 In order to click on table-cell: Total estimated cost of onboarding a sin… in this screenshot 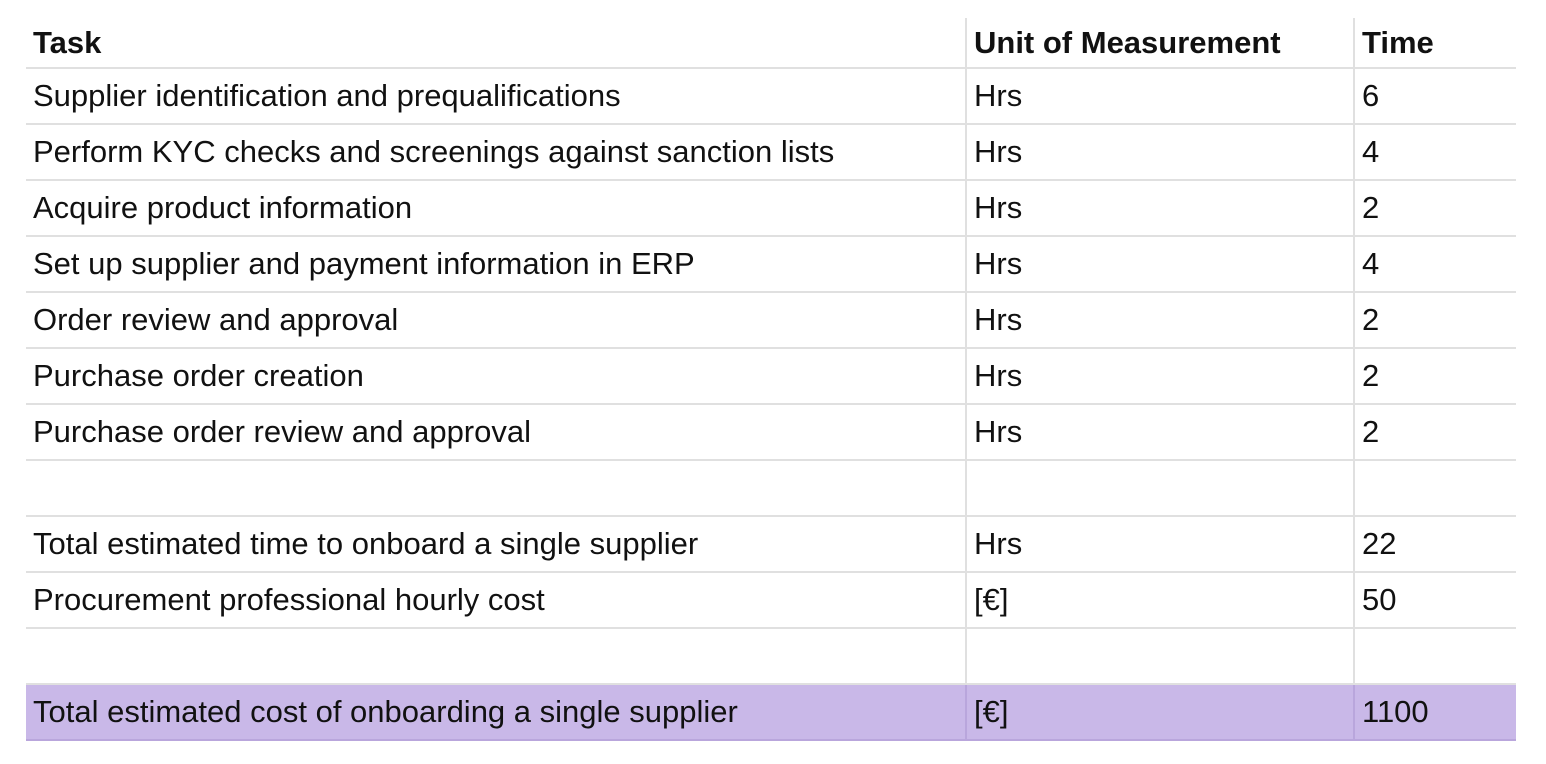, I will do `click(385, 711)`.